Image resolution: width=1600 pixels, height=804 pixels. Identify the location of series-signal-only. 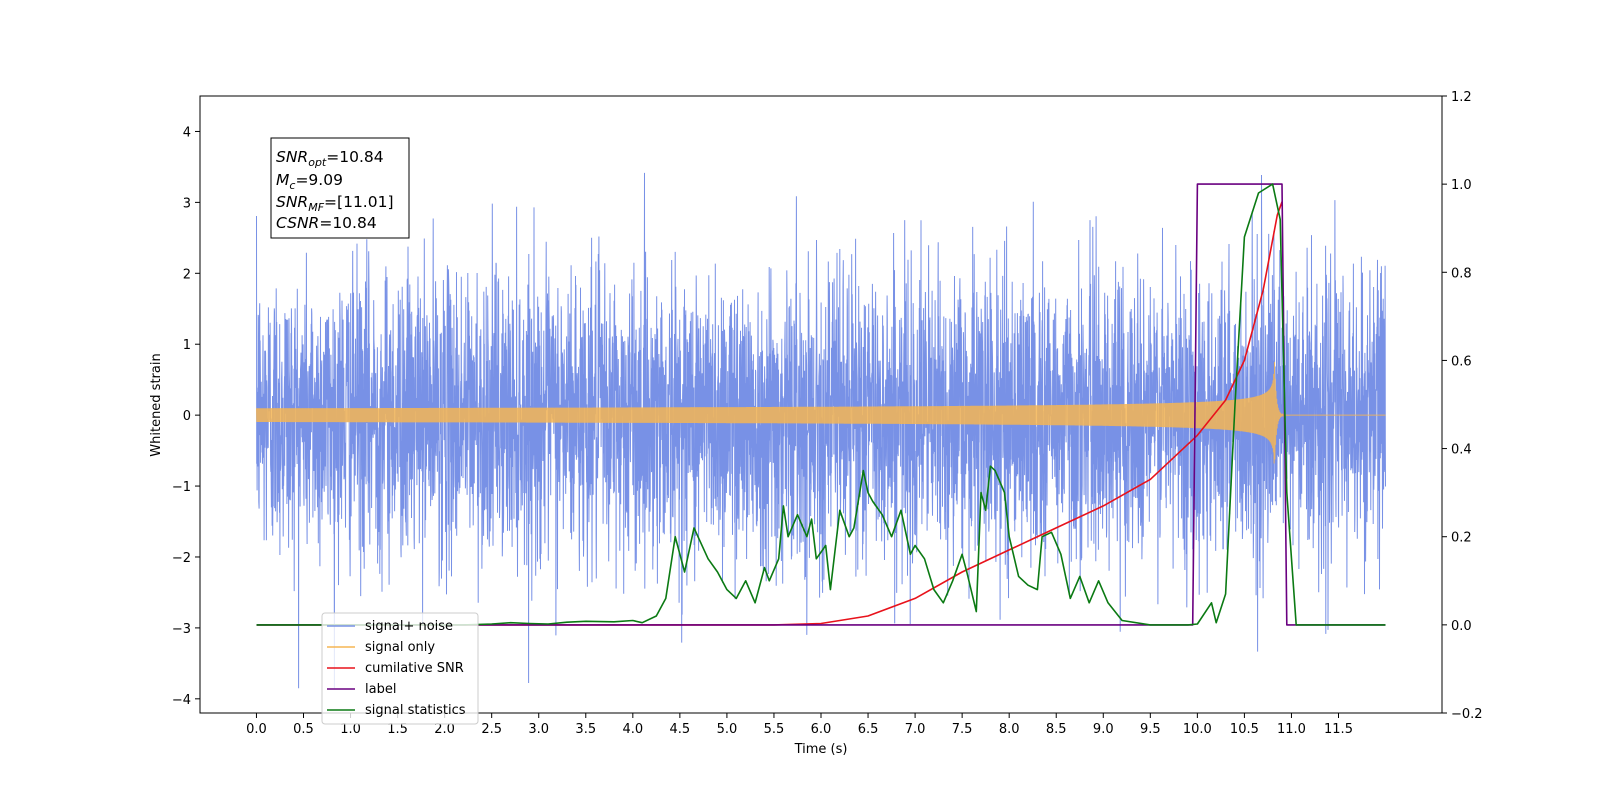
(821, 412).